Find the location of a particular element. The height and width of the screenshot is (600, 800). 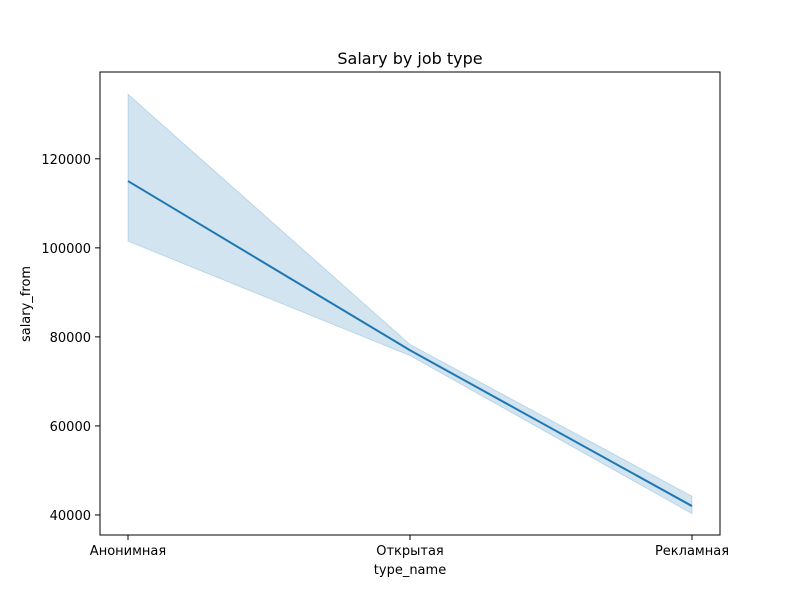

x-tick-label: Анонимная is located at coordinates (128, 551).